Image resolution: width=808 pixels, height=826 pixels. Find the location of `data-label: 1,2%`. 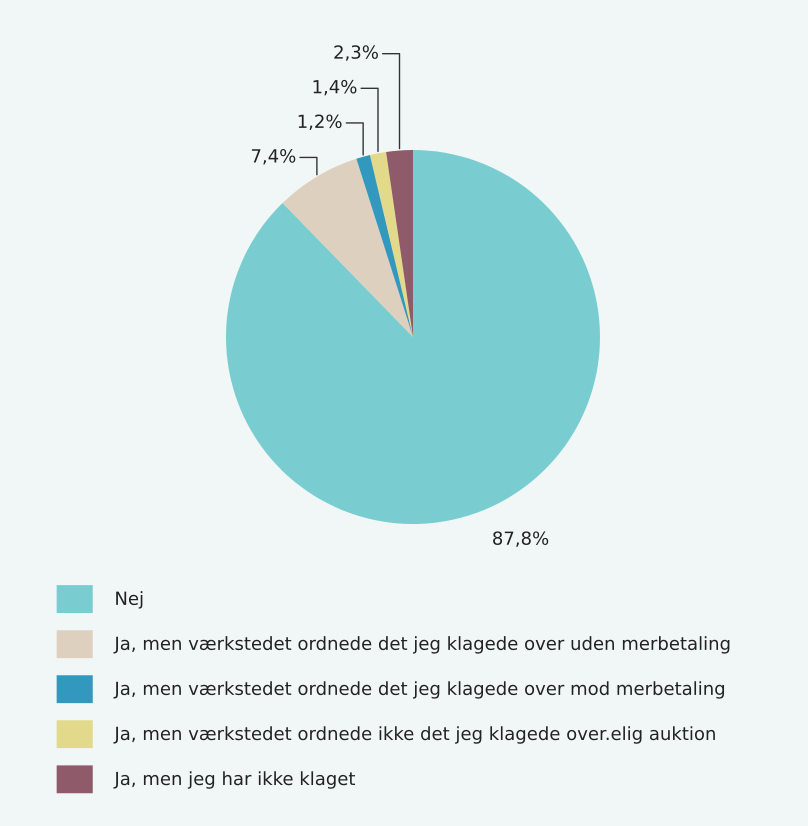

data-label: 1,2% is located at coordinates (320, 122).